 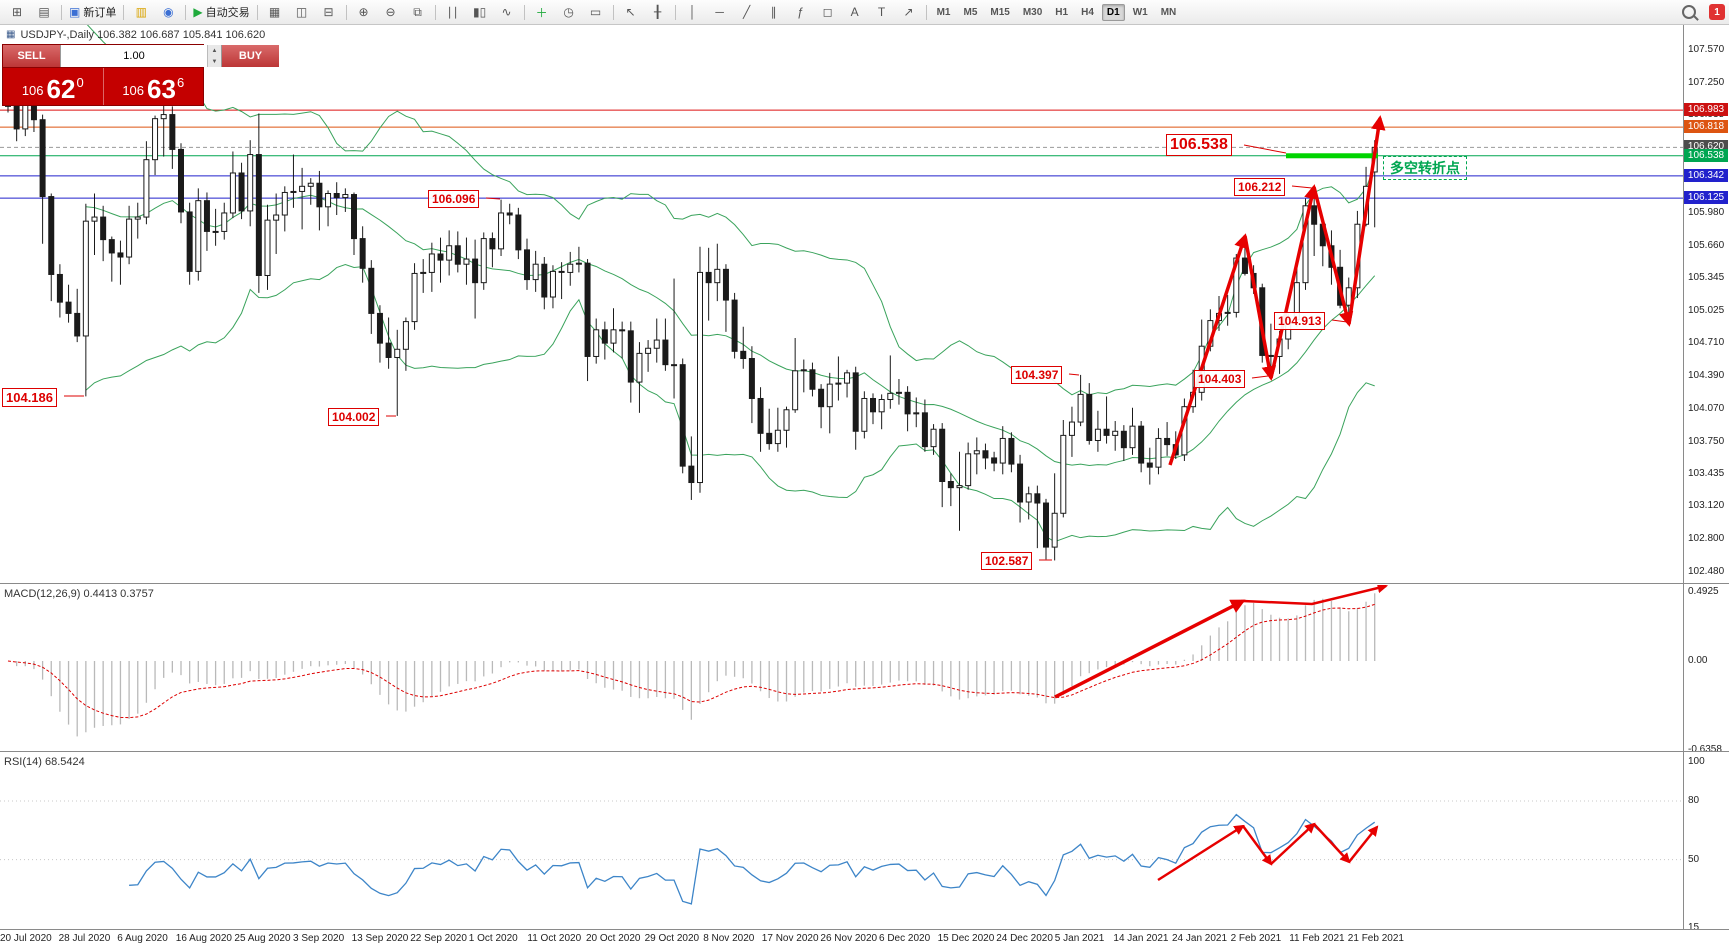 I want to click on date-axis-separator, so click(x=864, y=929).